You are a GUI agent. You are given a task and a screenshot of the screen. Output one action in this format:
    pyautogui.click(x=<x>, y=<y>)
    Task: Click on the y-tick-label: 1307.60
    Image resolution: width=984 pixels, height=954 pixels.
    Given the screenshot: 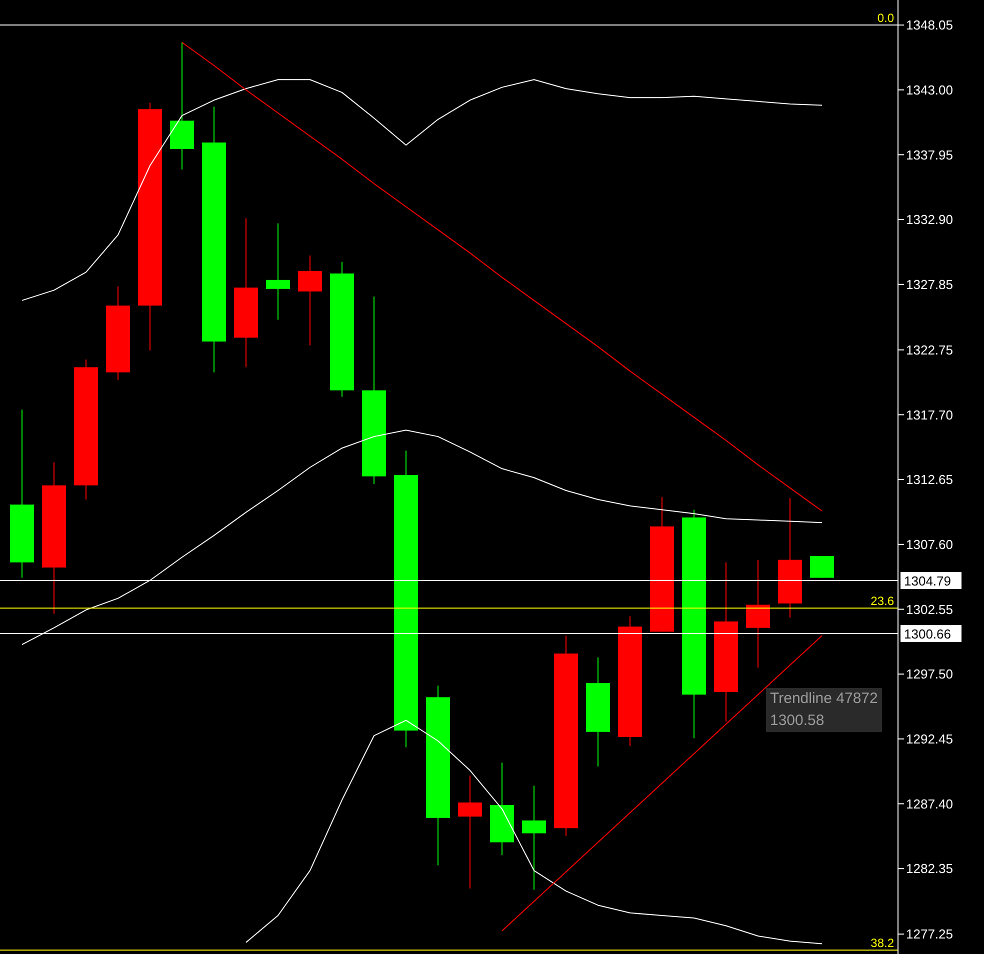 What is the action you would take?
    pyautogui.click(x=929, y=544)
    